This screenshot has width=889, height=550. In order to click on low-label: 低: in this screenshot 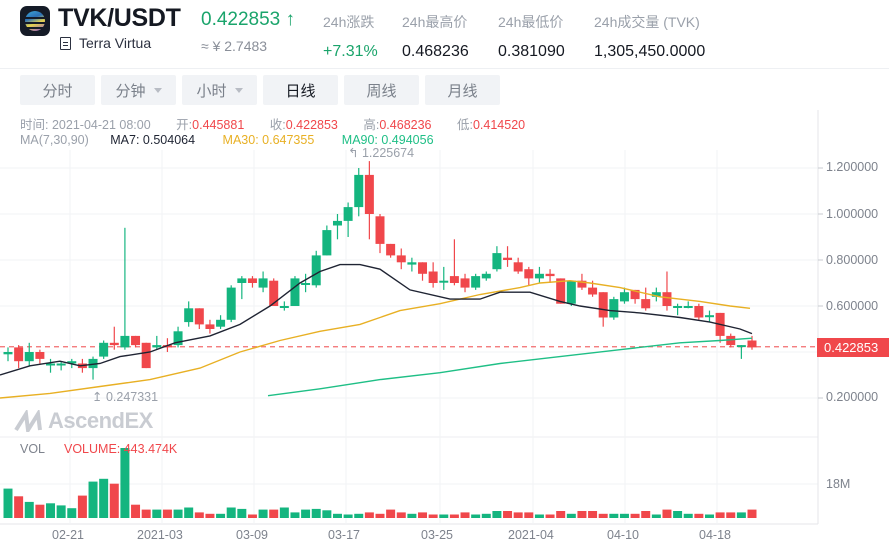, I will do `click(464, 125)`.